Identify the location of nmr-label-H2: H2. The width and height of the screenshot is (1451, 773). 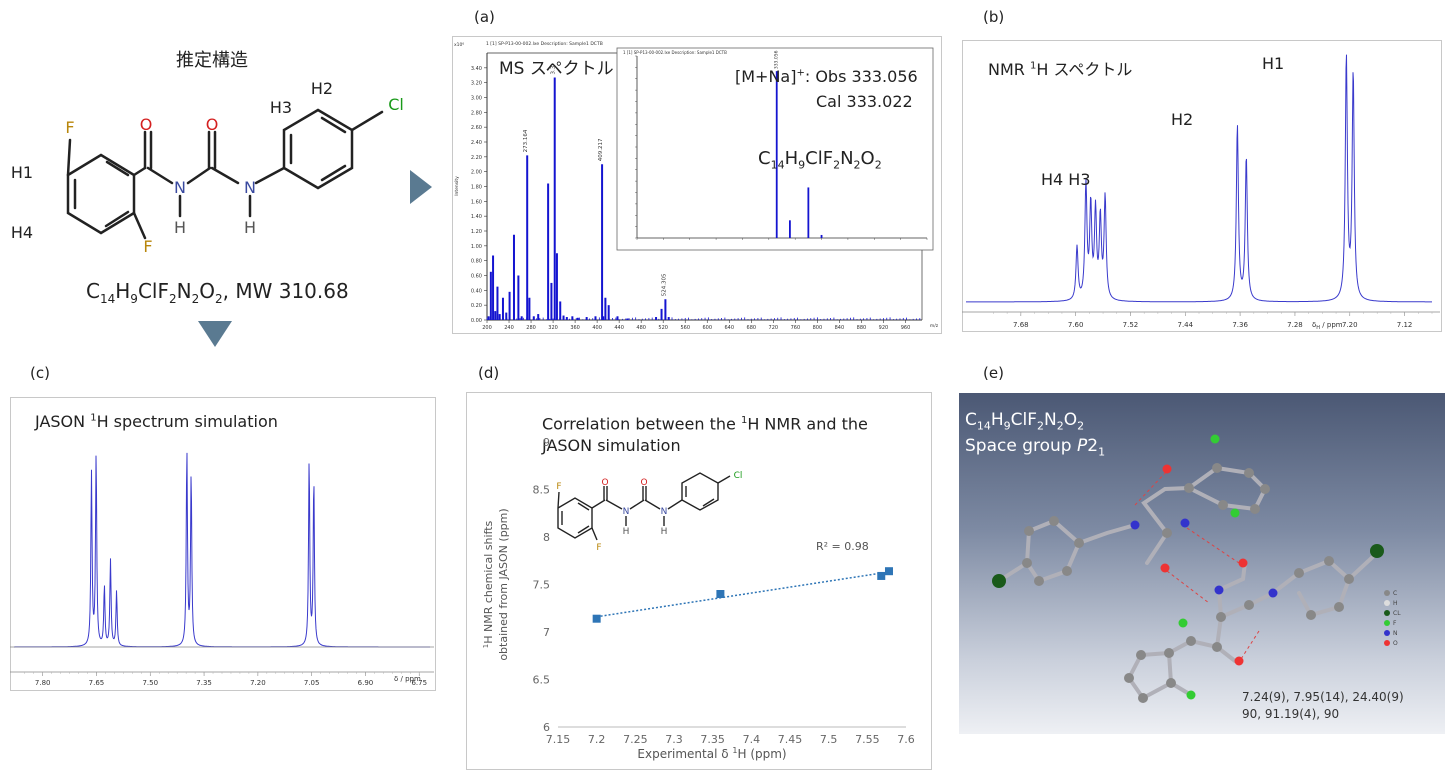
(1182, 119).